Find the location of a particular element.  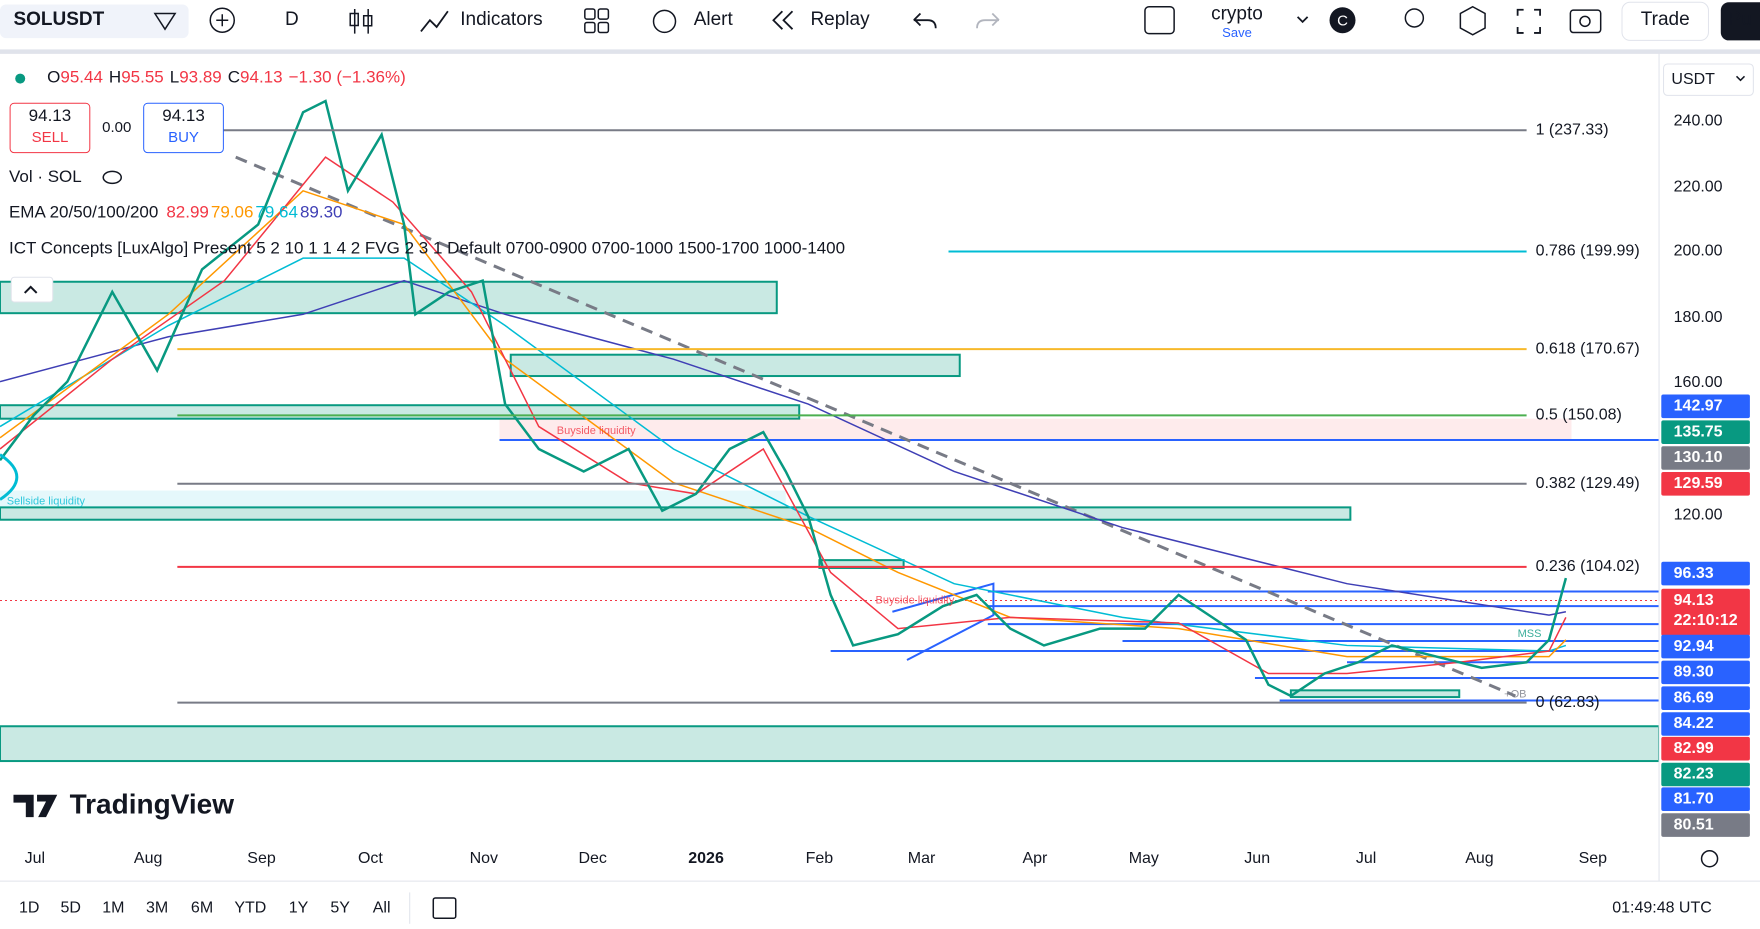

range-button: 6M is located at coordinates (202, 907).